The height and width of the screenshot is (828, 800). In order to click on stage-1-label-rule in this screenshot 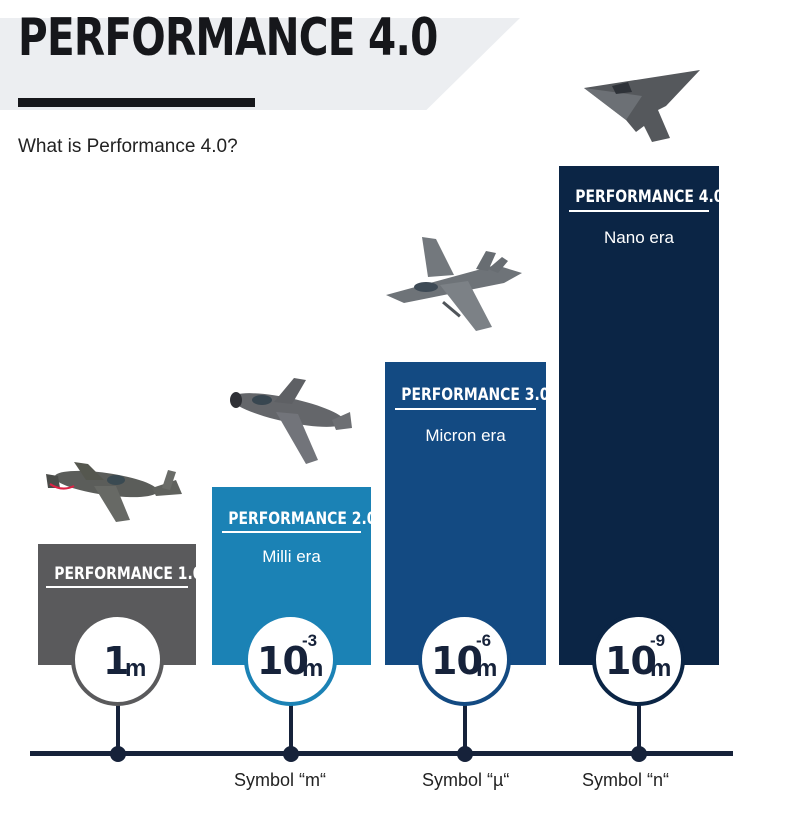, I will do `click(117, 587)`.